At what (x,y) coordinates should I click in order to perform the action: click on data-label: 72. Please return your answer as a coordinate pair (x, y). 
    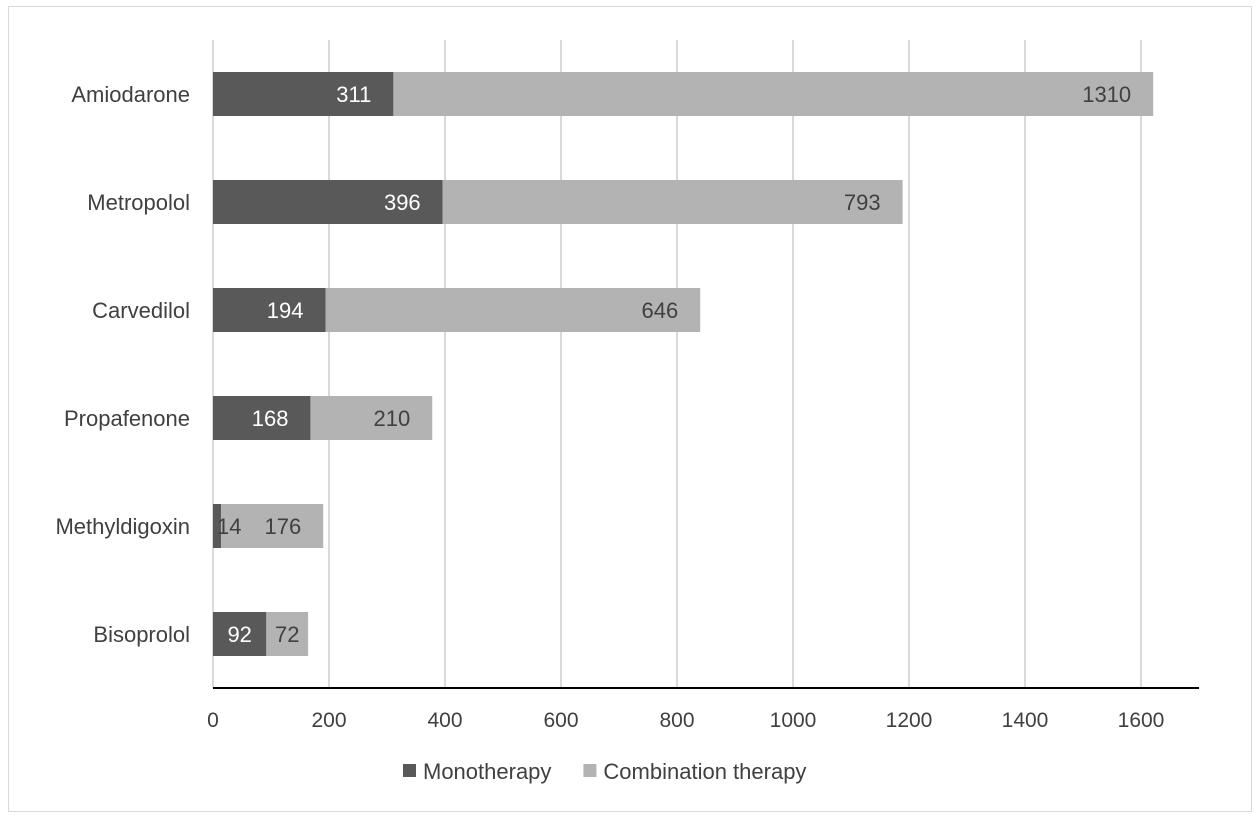
    Looking at the image, I should click on (287, 634).